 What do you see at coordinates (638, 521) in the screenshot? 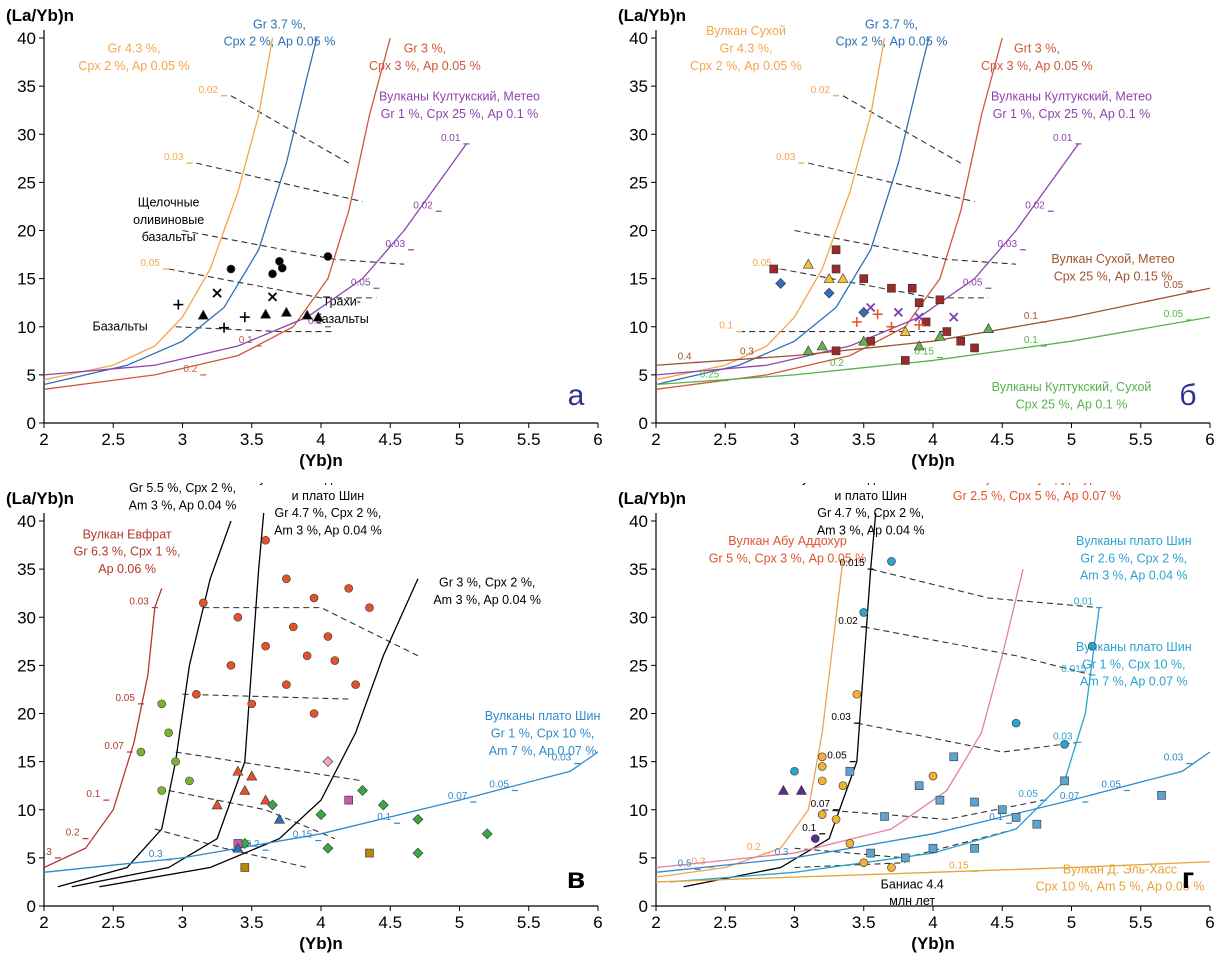
I see `y-tick-label: 40` at bounding box center [638, 521].